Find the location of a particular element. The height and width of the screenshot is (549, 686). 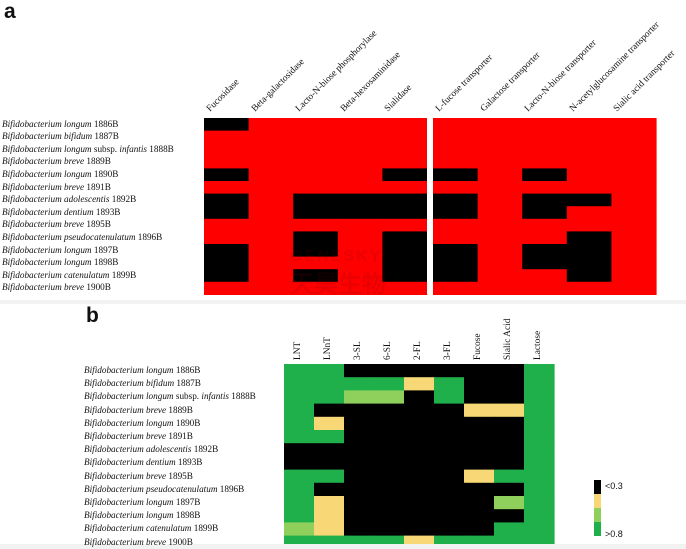

heatmap-a-row-label: Bifidobacterium breve 1900B is located at coordinates (56, 287).